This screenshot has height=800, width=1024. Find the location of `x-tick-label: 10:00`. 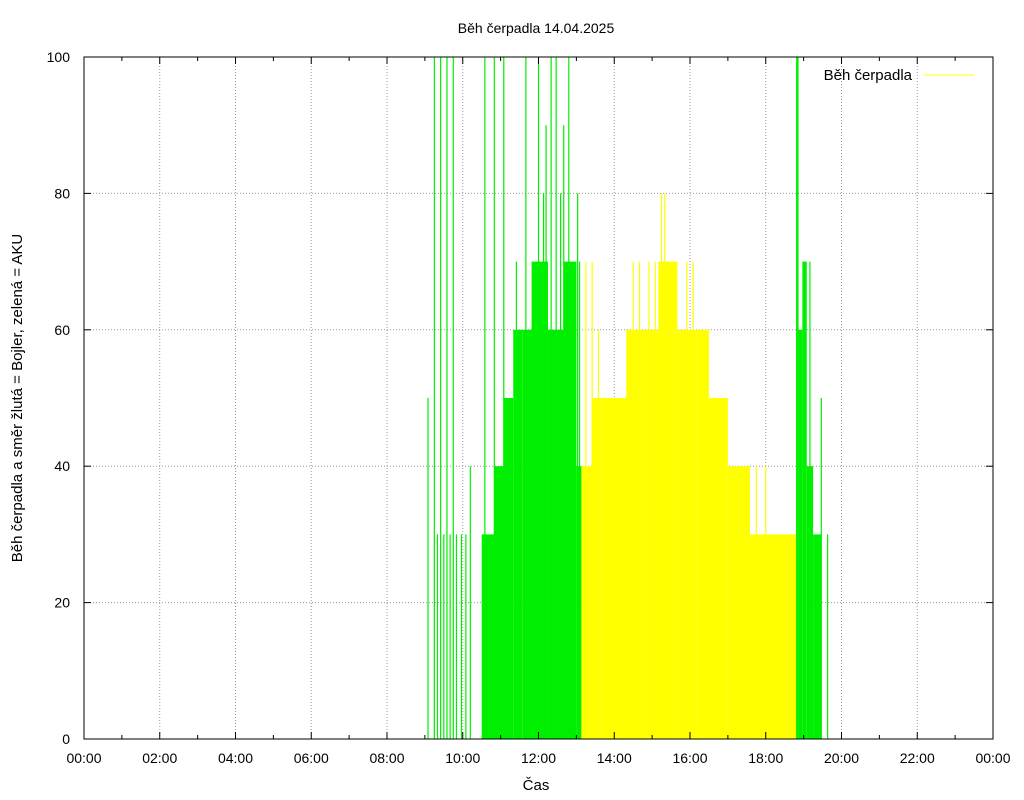

x-tick-label: 10:00 is located at coordinates (462, 758).